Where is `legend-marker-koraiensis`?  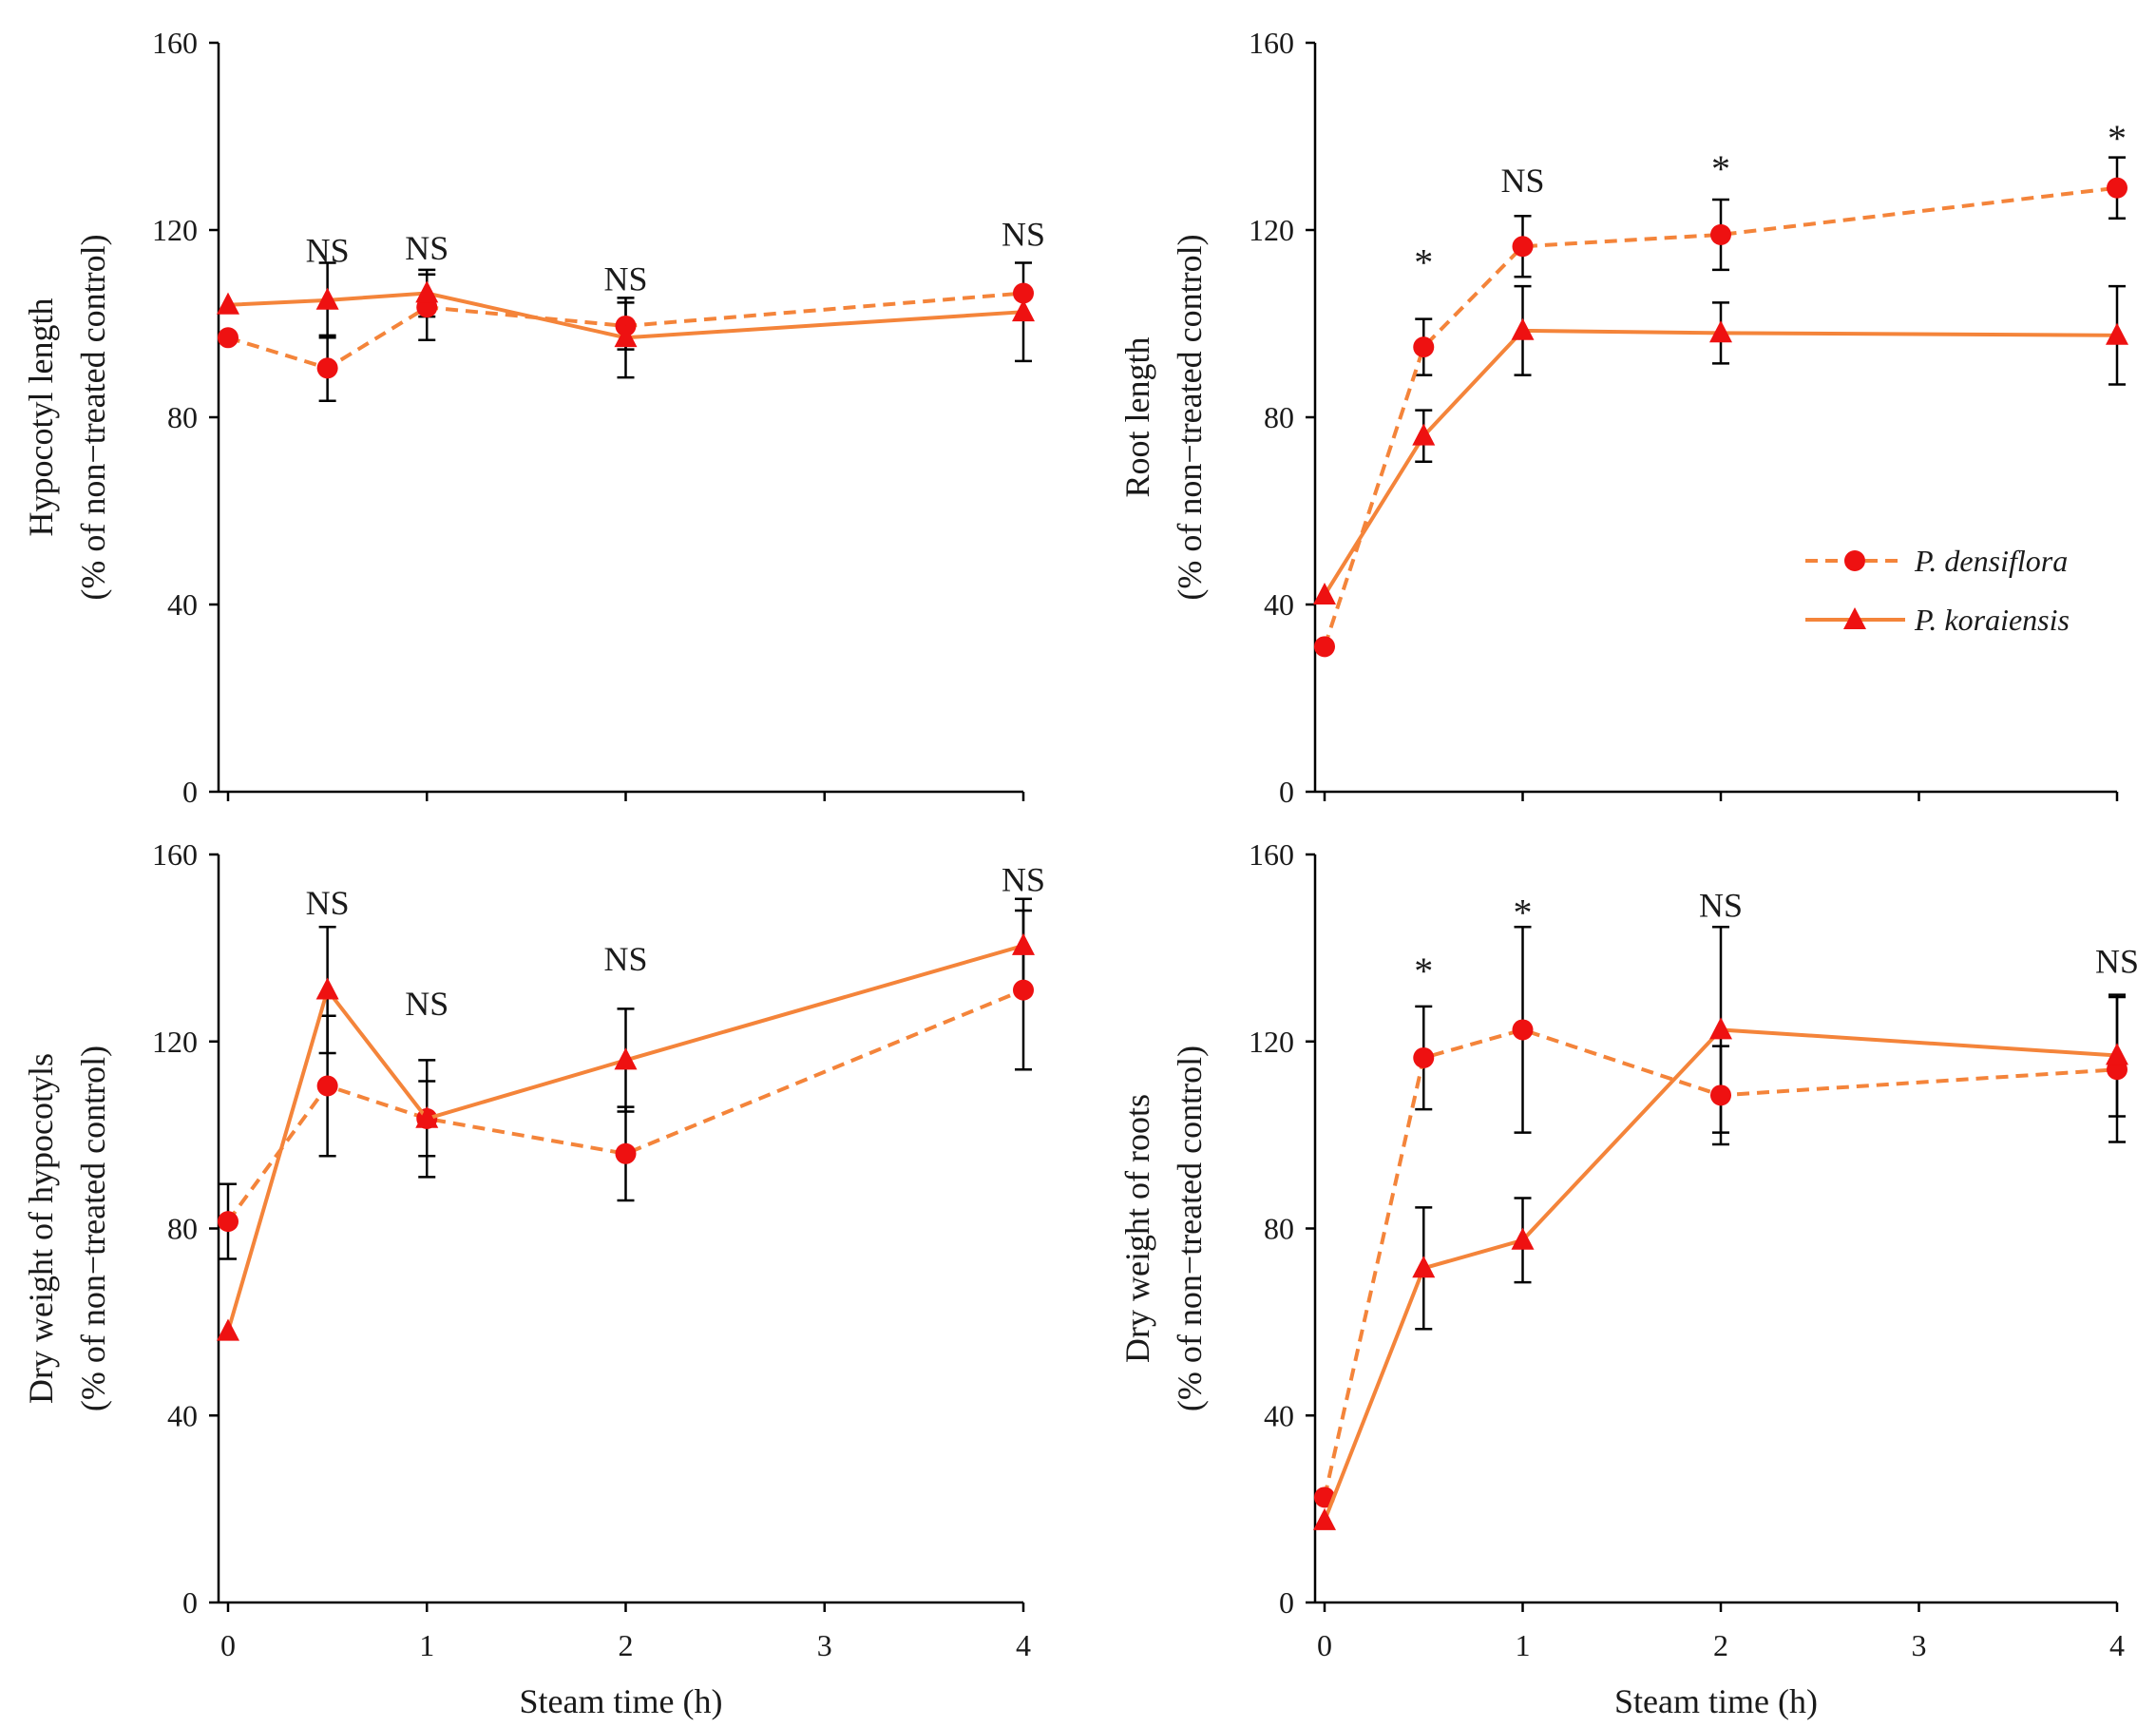
legend-marker-koraiensis is located at coordinates (1855, 618).